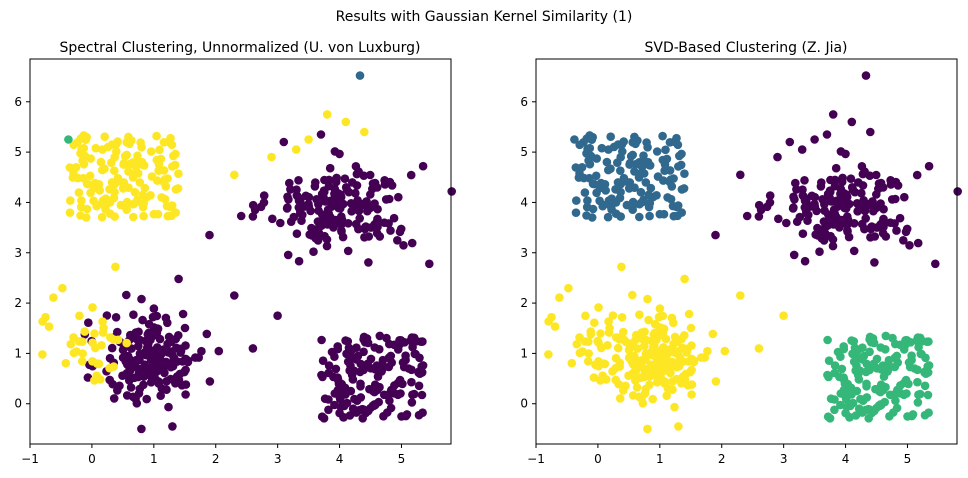 The width and height of the screenshot is (968, 478). What do you see at coordinates (524, 102) in the screenshot?
I see `y-tick-label: 6` at bounding box center [524, 102].